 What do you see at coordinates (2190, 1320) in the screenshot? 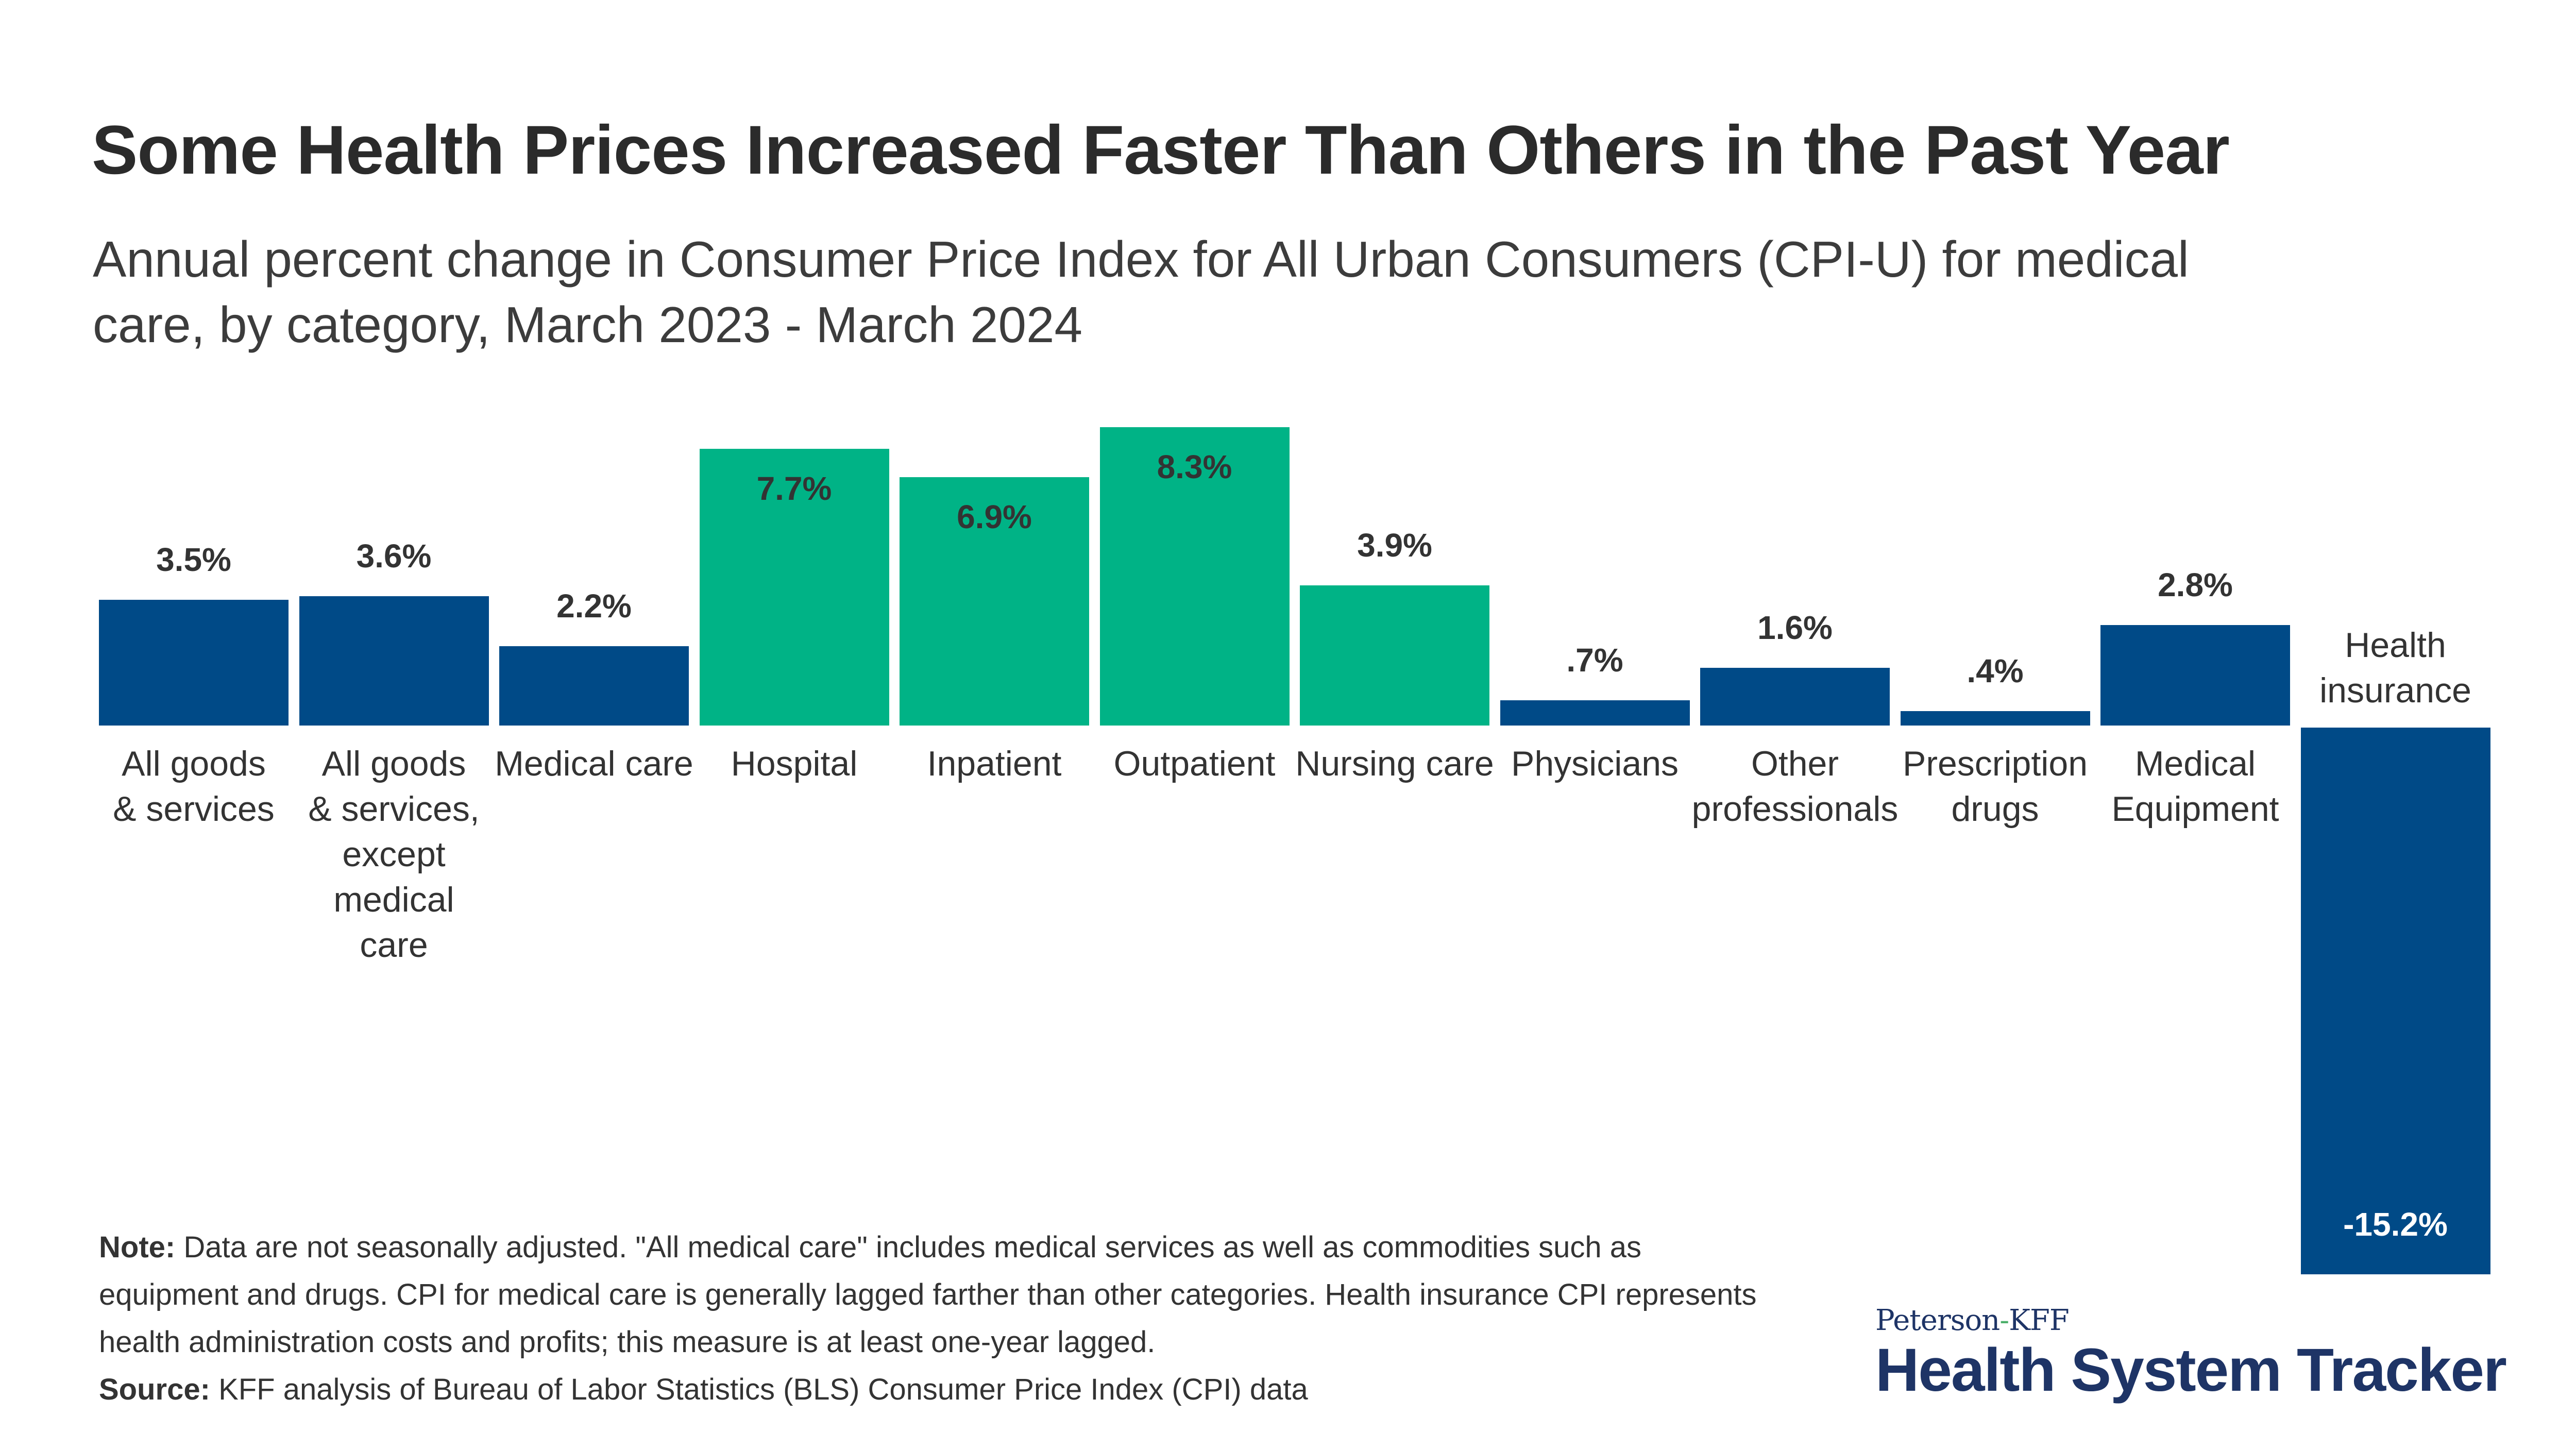
I see `logo-top-line: Peterson-KFF` at bounding box center [2190, 1320].